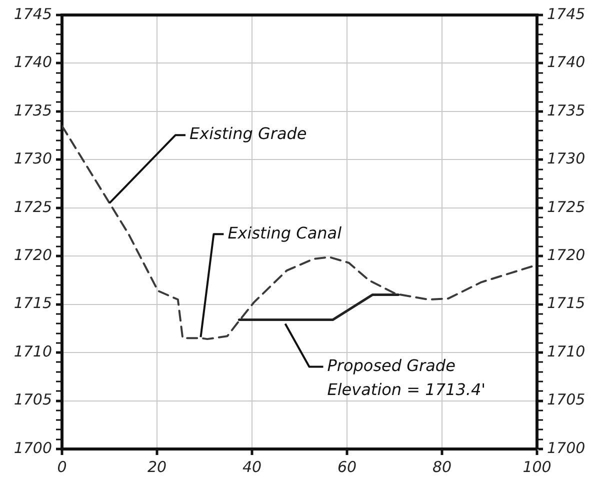 This screenshot has width=599, height=495. What do you see at coordinates (33, 447) in the screenshot?
I see `y-tick-label: 1700` at bounding box center [33, 447].